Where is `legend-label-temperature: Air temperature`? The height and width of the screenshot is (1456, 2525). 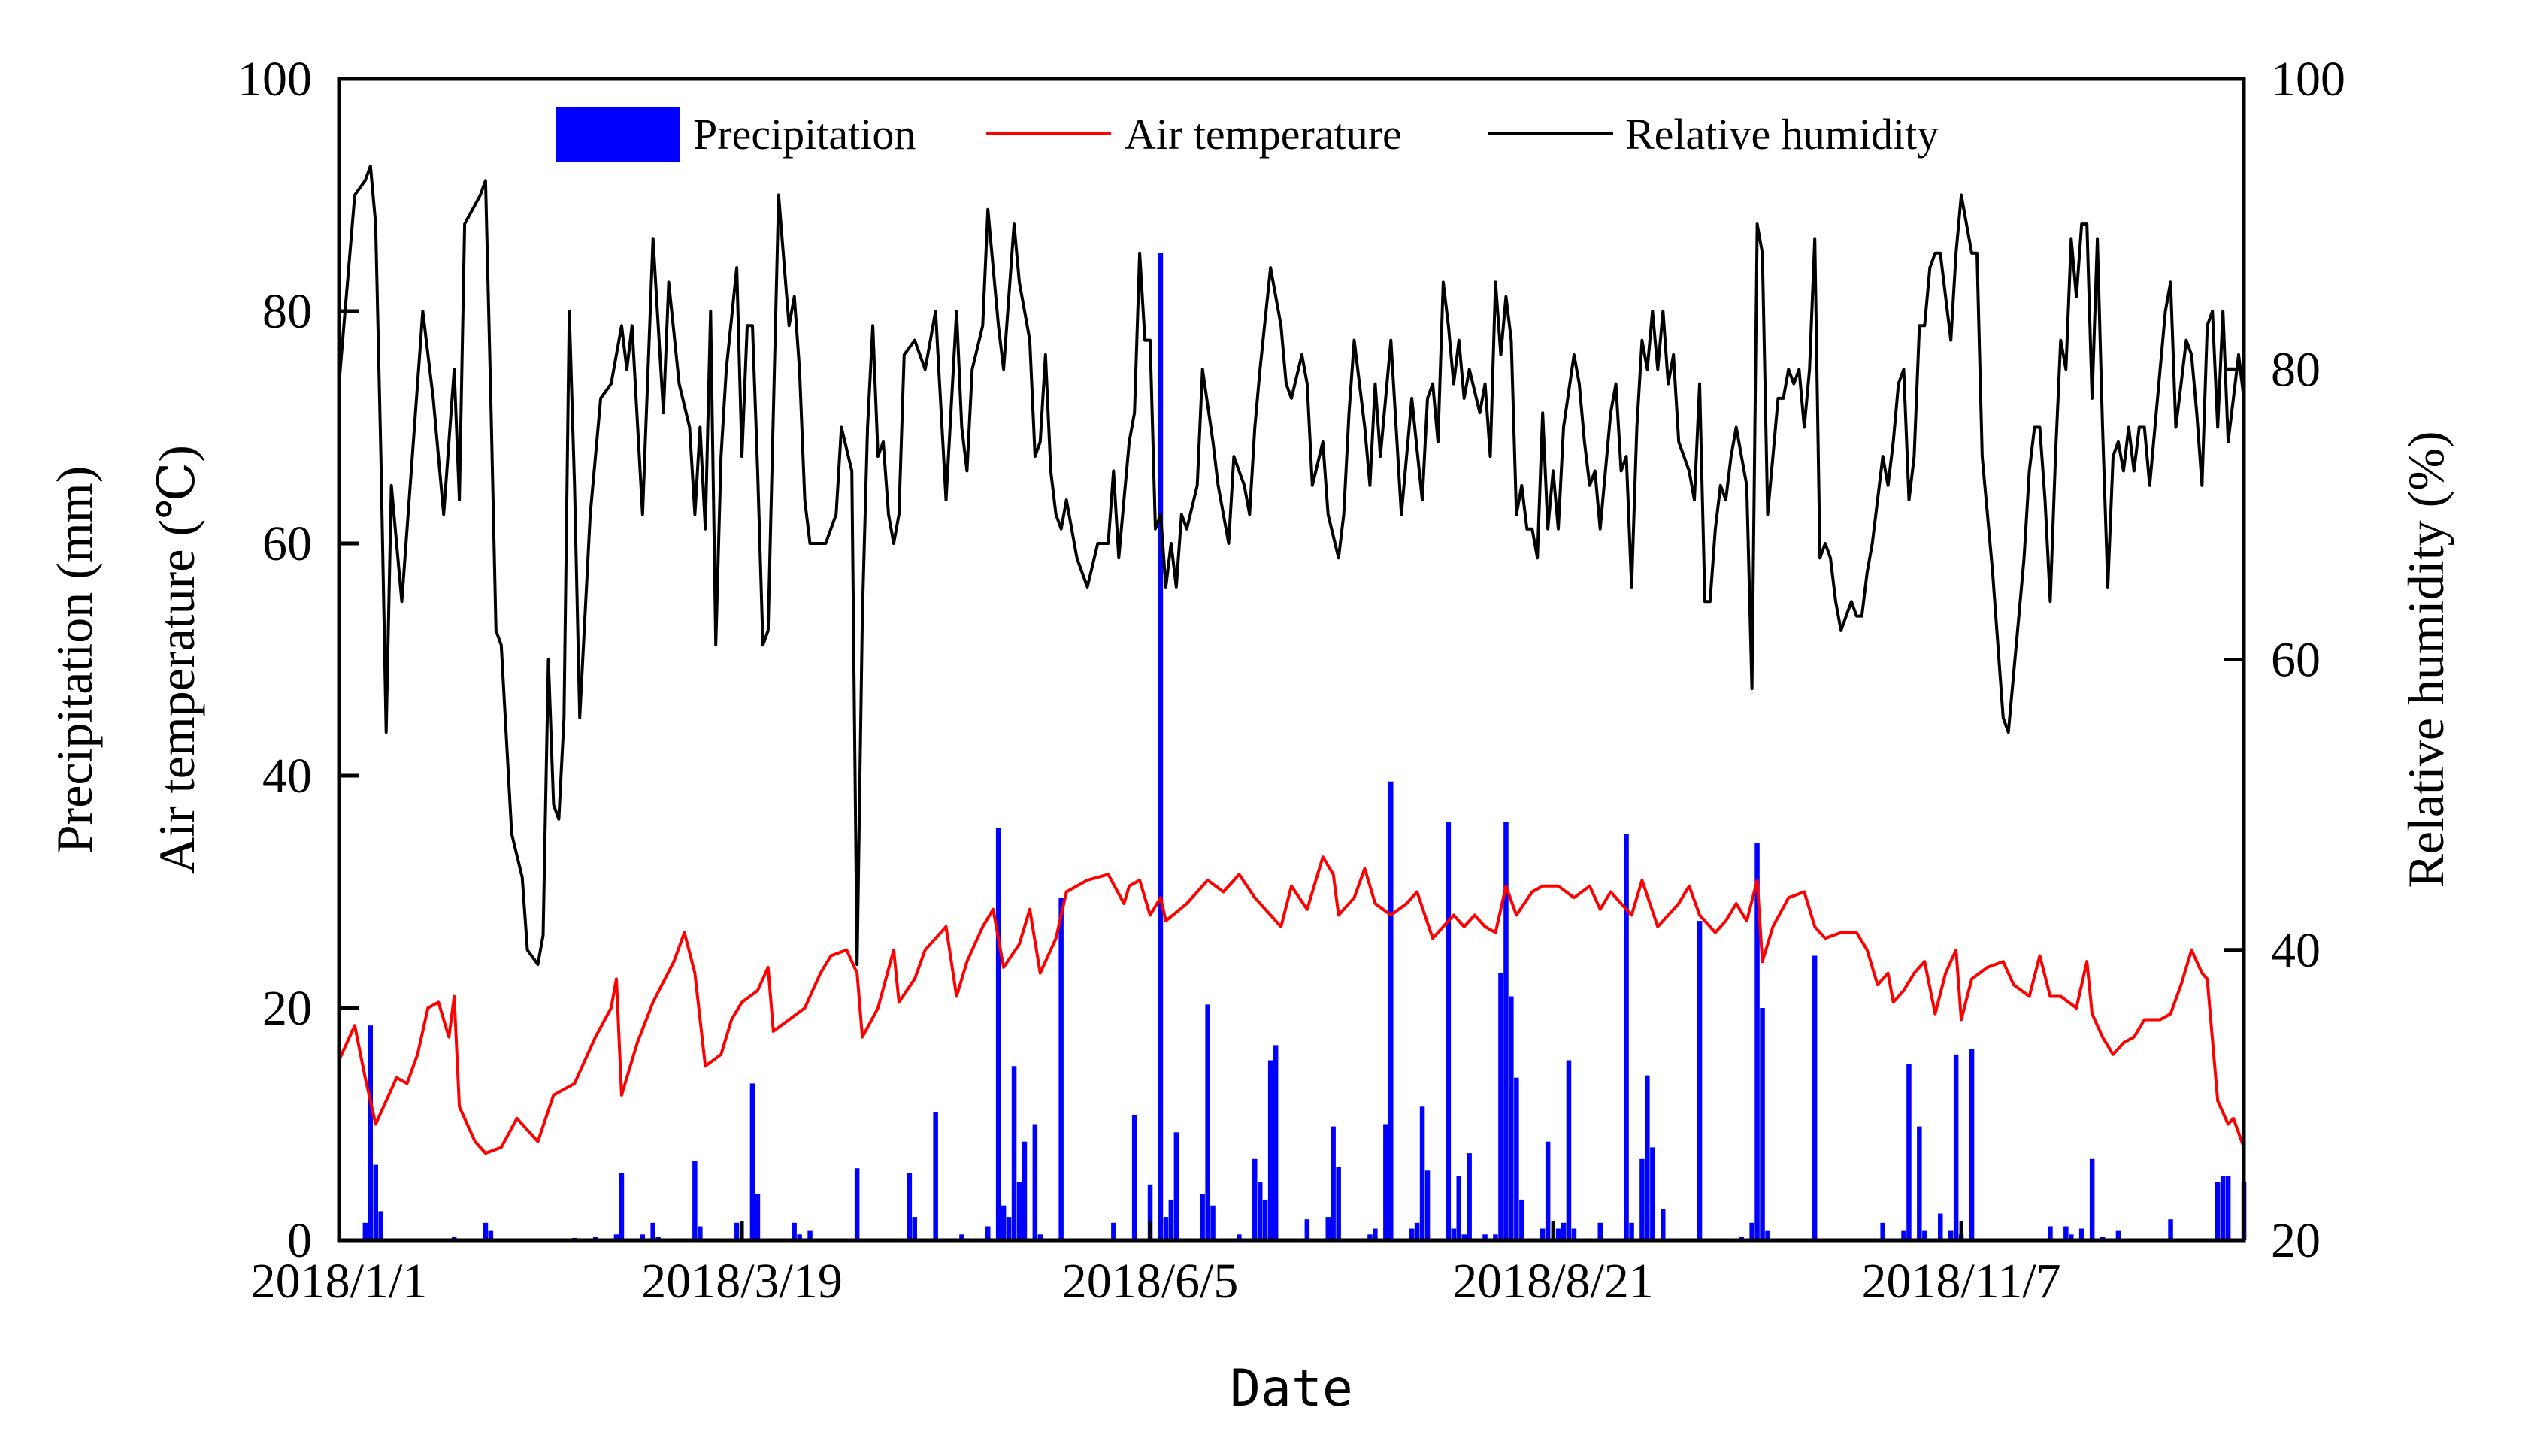 legend-label-temperature: Air temperature is located at coordinates (1264, 134).